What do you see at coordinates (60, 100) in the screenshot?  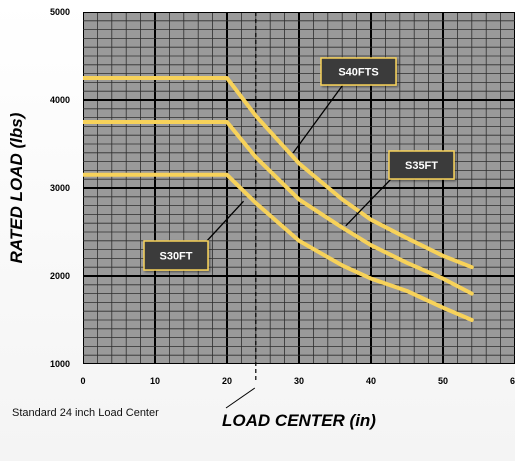 I see `y-tick-label: 4000` at bounding box center [60, 100].